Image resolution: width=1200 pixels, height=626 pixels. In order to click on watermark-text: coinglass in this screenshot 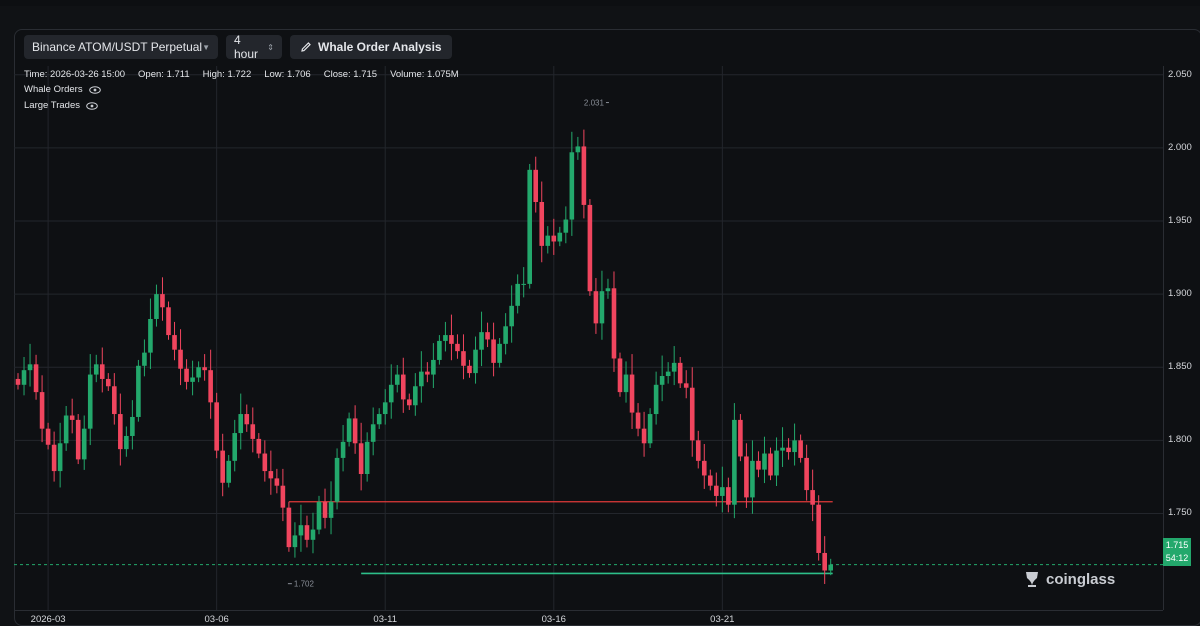, I will do `click(1081, 579)`.